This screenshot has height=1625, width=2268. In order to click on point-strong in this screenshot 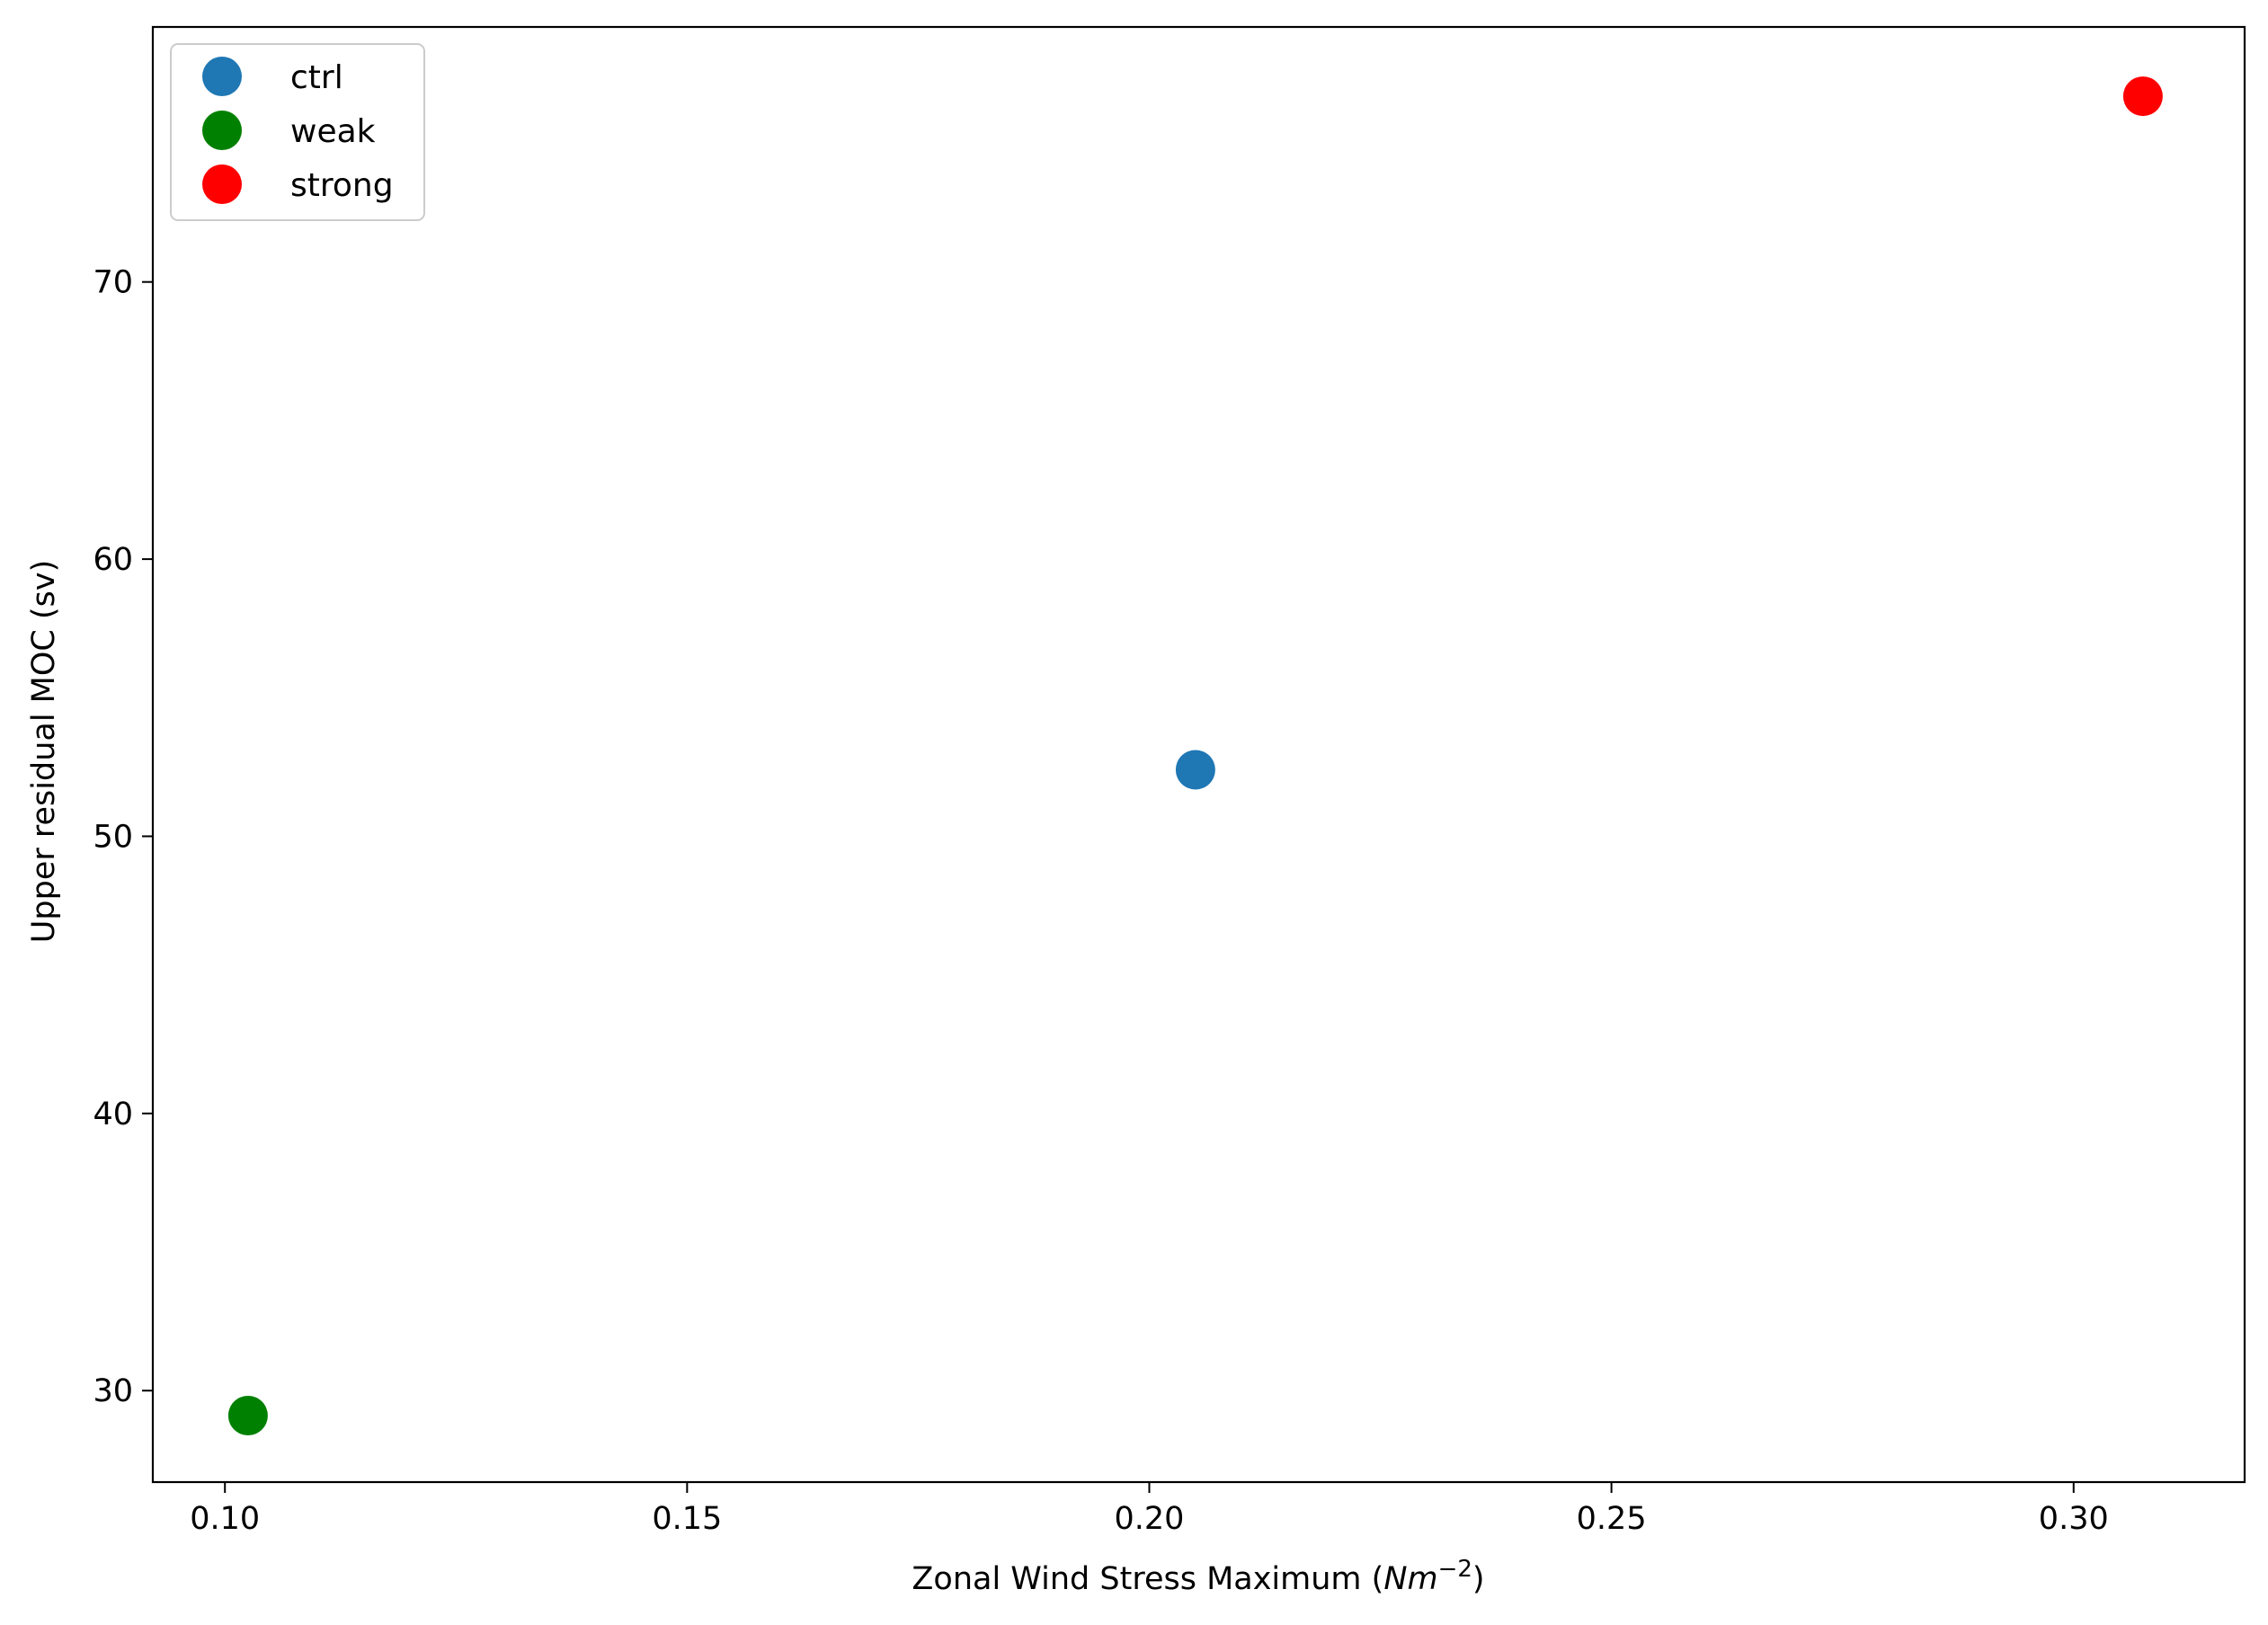, I will do `click(2142, 96)`.